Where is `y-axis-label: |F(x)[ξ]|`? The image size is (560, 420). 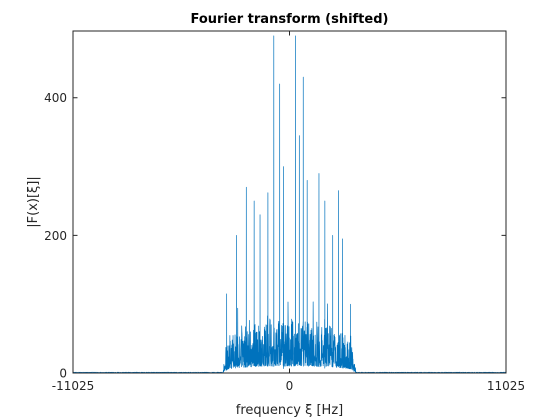
y-axis-label: |F(x)[ξ]| is located at coordinates (33, 201).